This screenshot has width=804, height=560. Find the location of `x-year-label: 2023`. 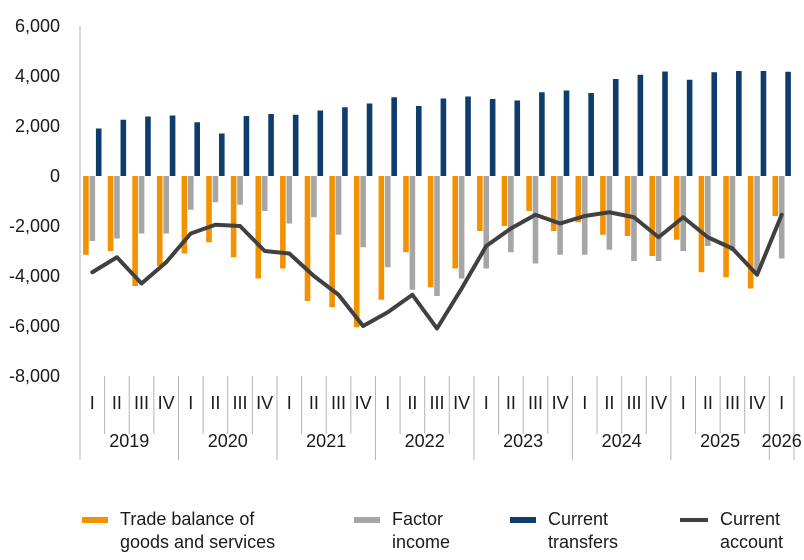

x-year-label: 2023 is located at coordinates (523, 441).